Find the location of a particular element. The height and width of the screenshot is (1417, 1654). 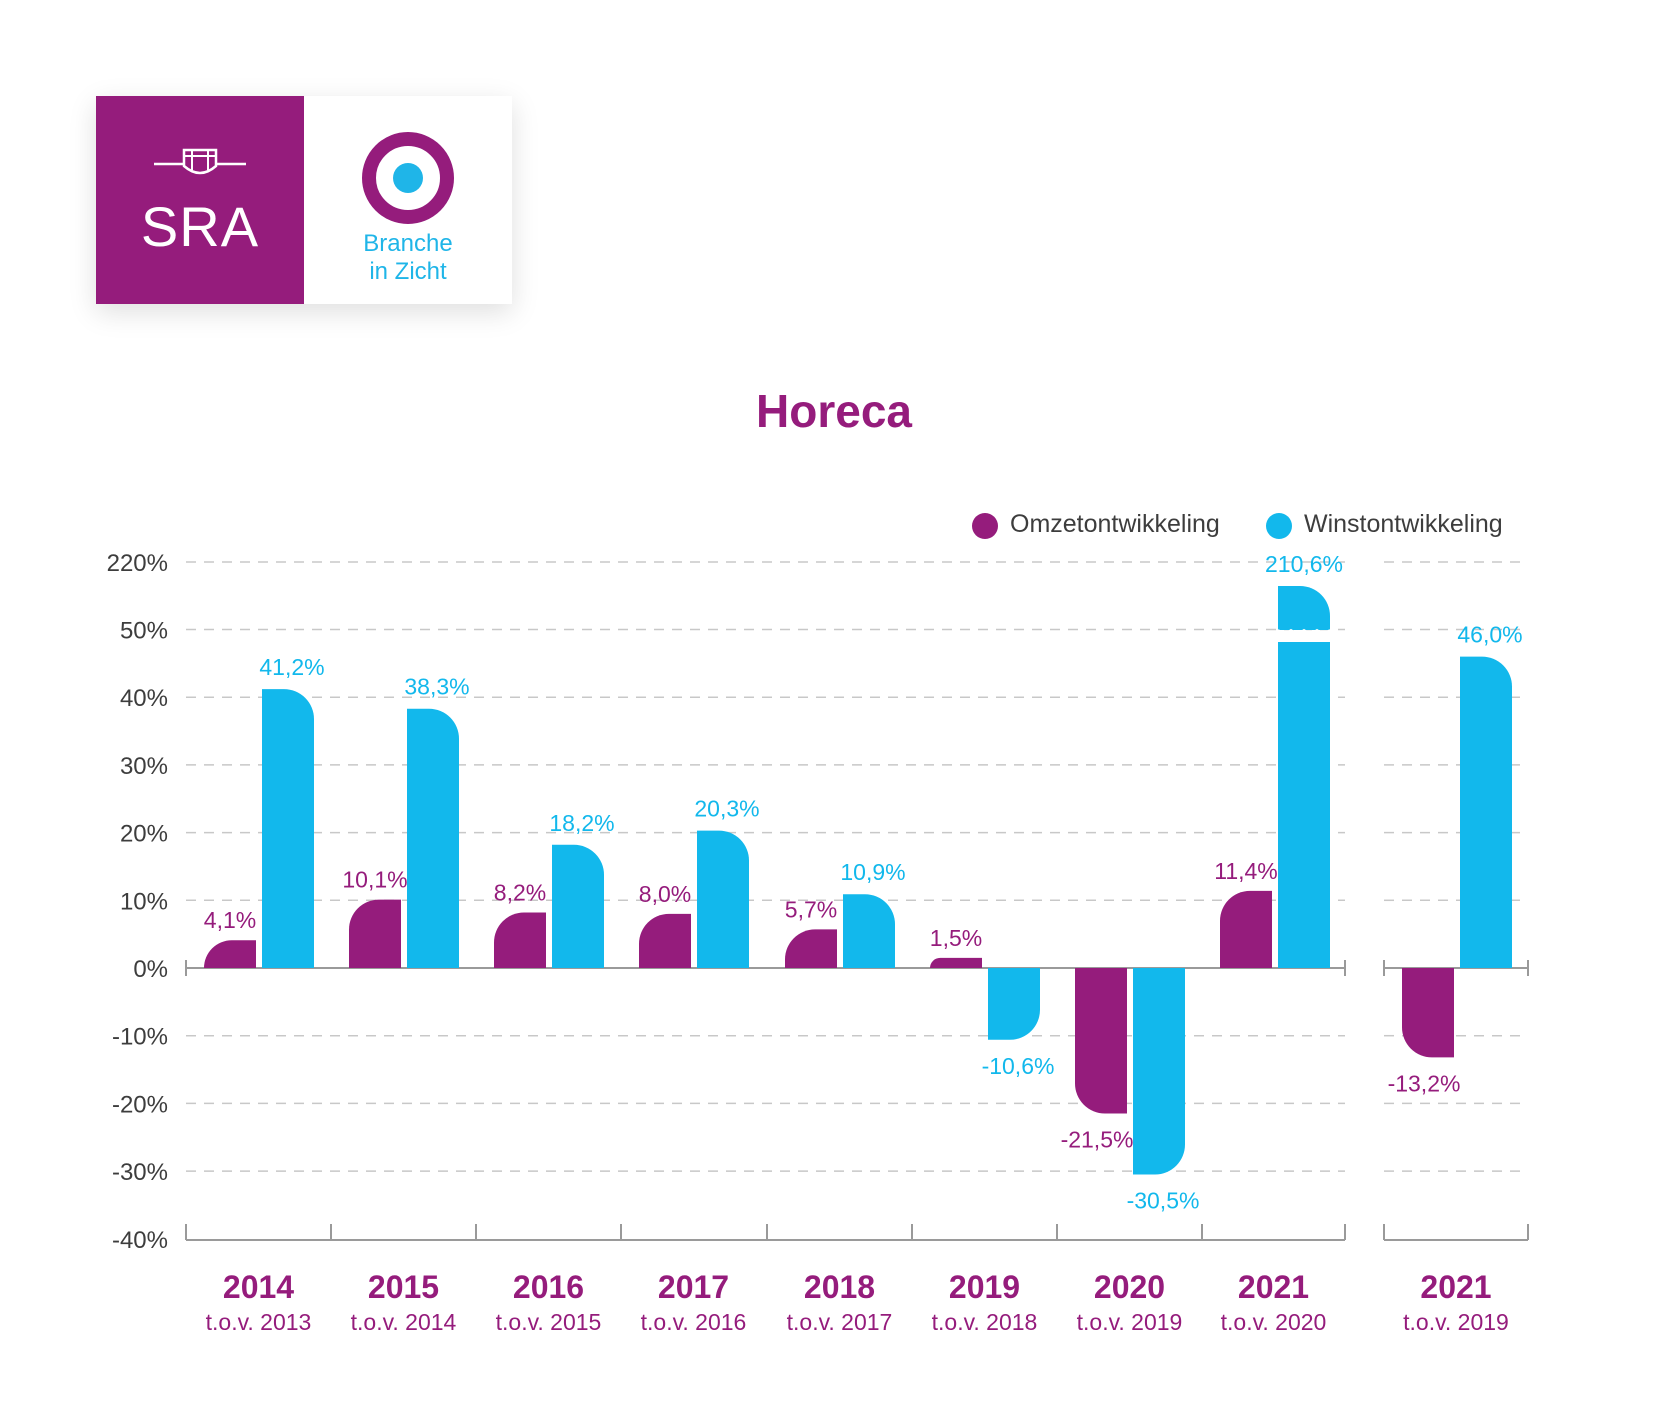

data-label-winst: 46,0% is located at coordinates (1489, 635).